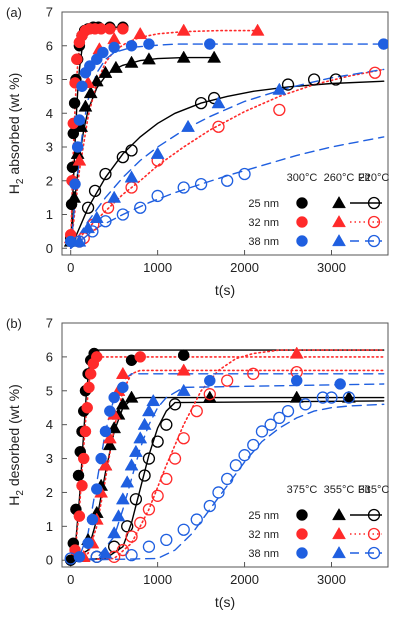  Describe the element at coordinates (14, 437) in the screenshot. I see `y-axis-label-part: desorbed (wt %)` at that location.